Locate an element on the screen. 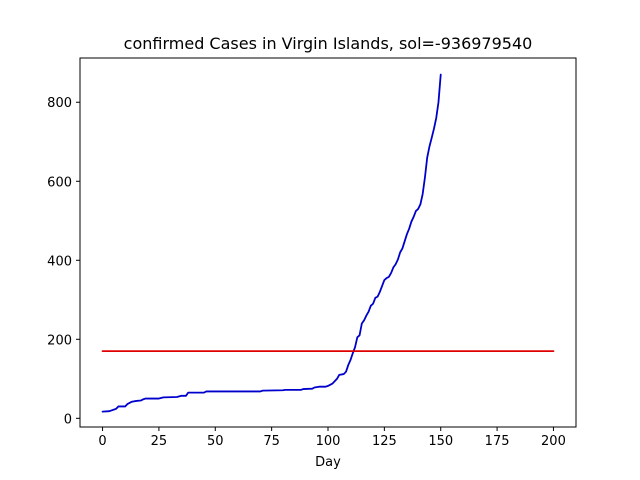  y-tick-label: 800 is located at coordinates (59, 103).